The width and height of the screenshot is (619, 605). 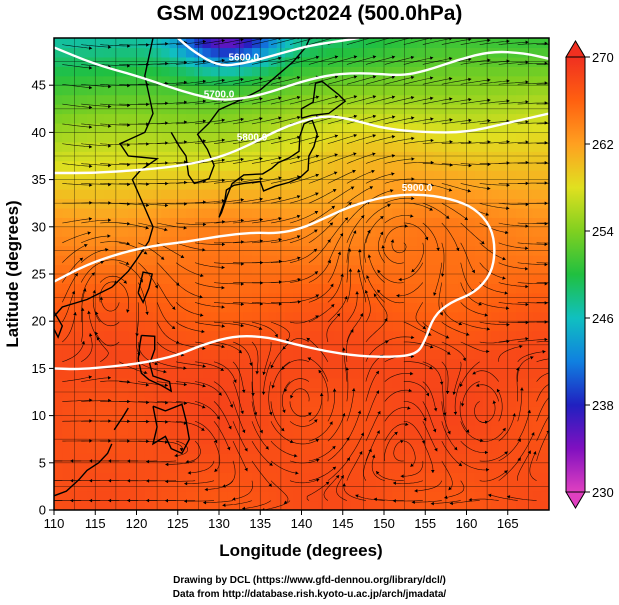 I want to click on y-tick-label: 10, so click(x=39, y=415).